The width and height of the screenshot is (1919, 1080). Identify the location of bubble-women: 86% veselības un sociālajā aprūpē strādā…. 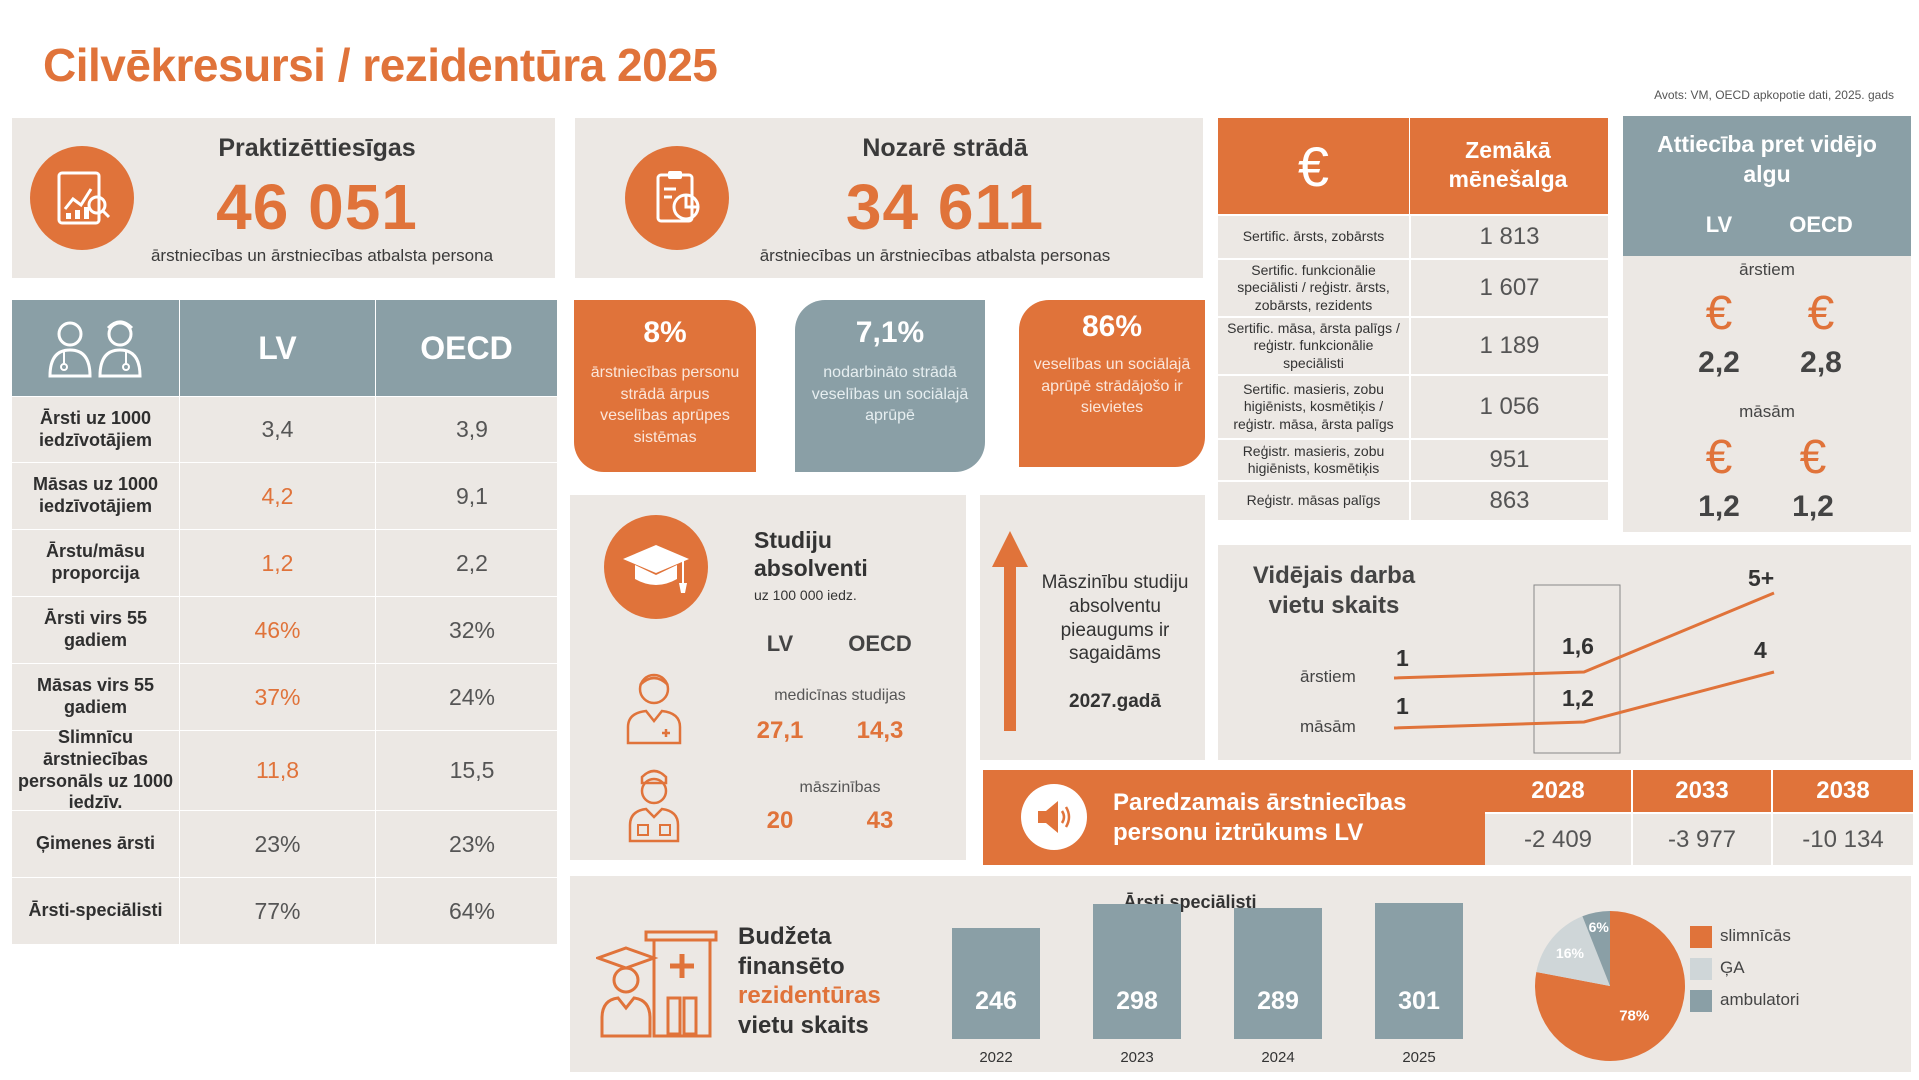
(1112, 383).